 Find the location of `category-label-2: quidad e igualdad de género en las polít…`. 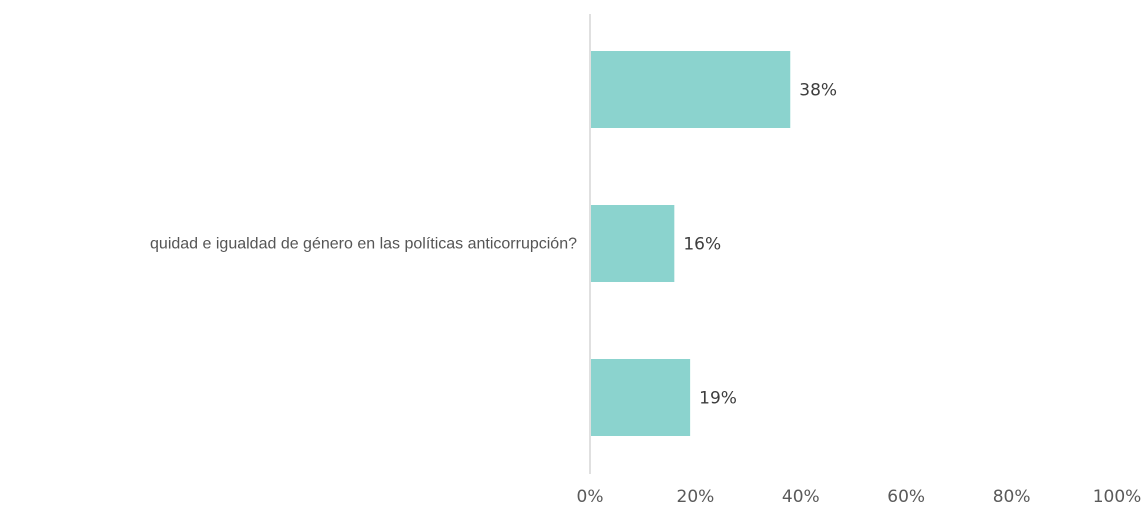

category-label-2: quidad e igualdad de género en las polít… is located at coordinates (363, 244).